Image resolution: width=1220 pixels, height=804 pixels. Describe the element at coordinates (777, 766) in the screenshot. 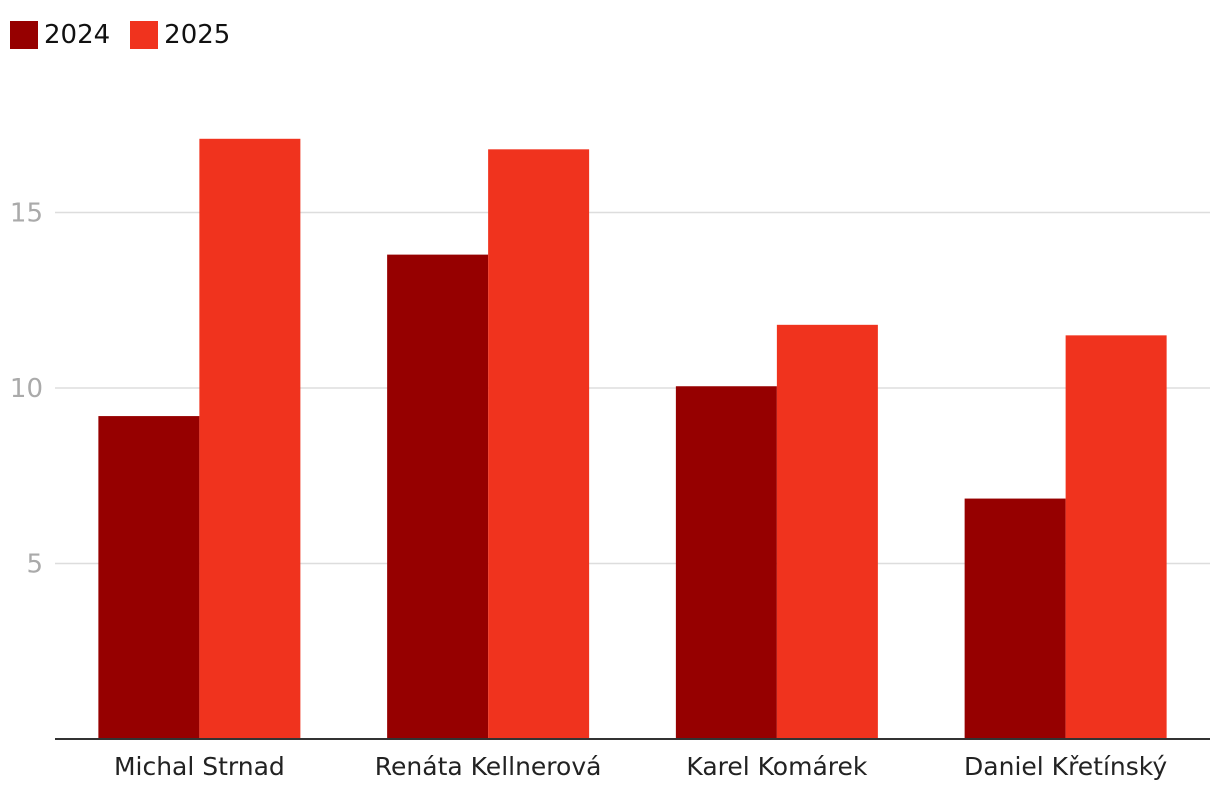

I see `x-tick-label-2: Karel Komárek` at that location.